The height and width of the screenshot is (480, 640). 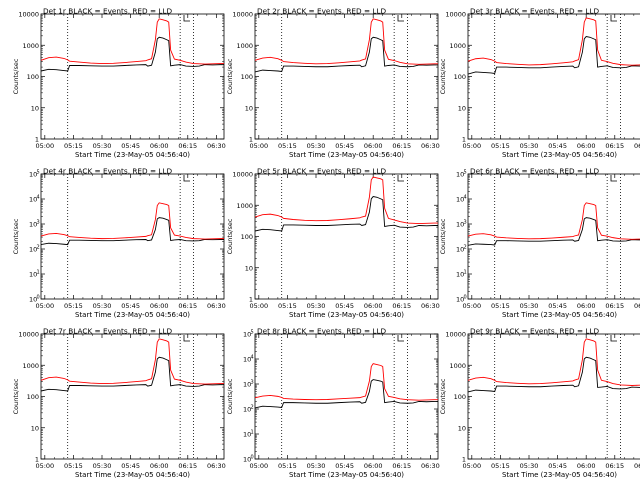 I want to click on panel-title: Det 5r BLACK = Events, RED = LLD, so click(x=322, y=171).